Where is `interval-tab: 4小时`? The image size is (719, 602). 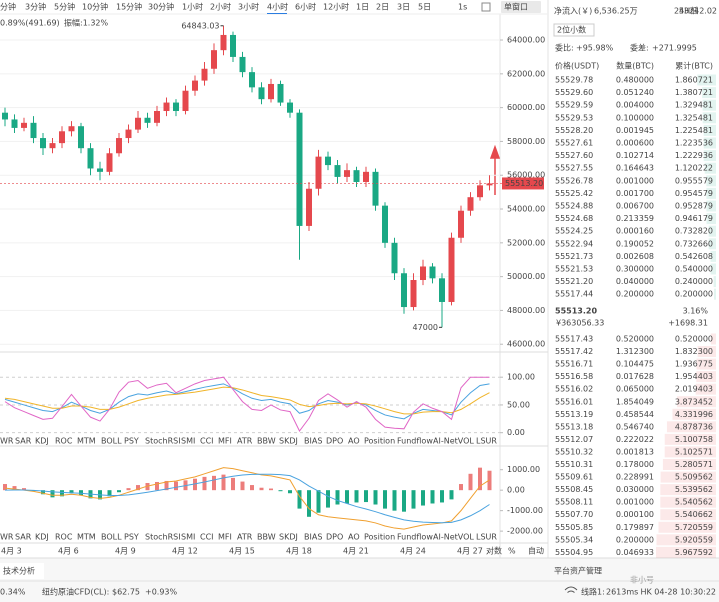 interval-tab: 4小时 is located at coordinates (277, 7).